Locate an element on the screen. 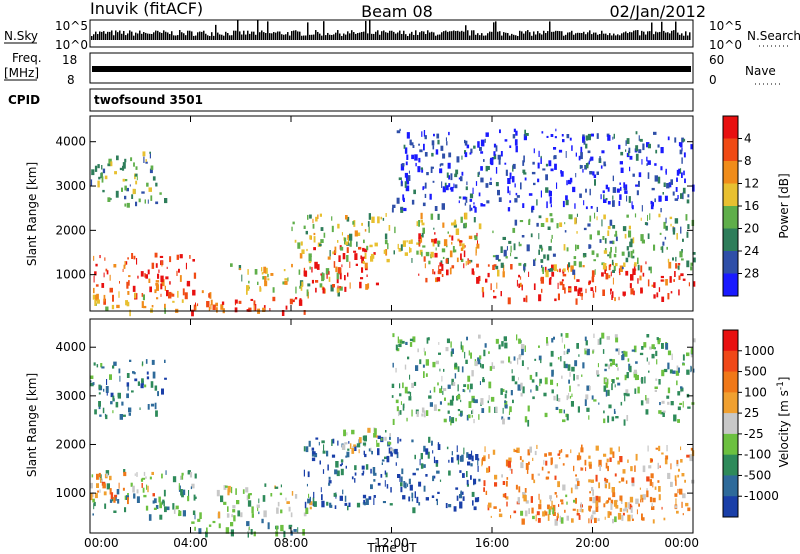 The width and height of the screenshot is (800, 554). colorbar-cell is located at coordinates (730, 217).